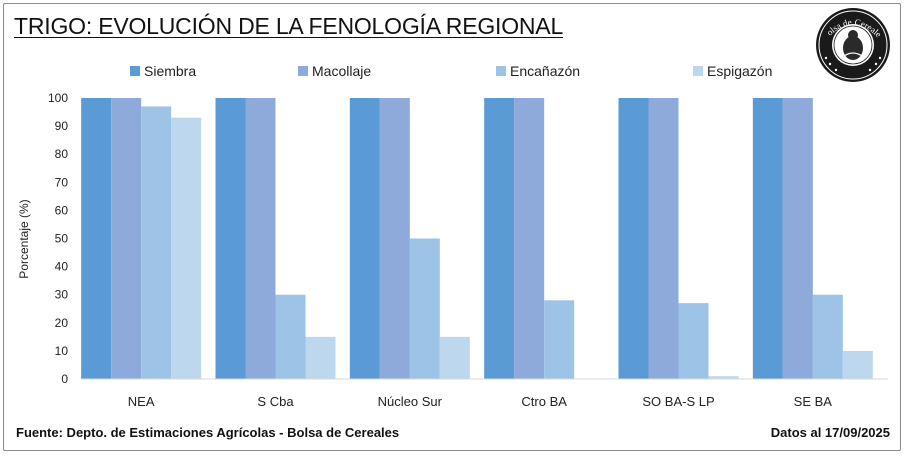  Describe the element at coordinates (485, 393) in the screenshot. I see `x-axis: NEA S Cba Núcleo Sur Ctro BA SO BA-S LP SE BA` at that location.